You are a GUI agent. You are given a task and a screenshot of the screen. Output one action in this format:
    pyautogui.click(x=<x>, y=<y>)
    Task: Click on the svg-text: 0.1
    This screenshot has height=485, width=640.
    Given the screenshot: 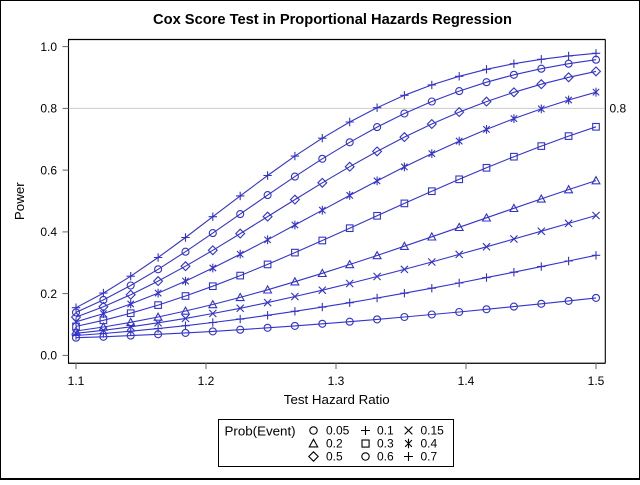 What is the action you would take?
    pyautogui.click(x=385, y=431)
    